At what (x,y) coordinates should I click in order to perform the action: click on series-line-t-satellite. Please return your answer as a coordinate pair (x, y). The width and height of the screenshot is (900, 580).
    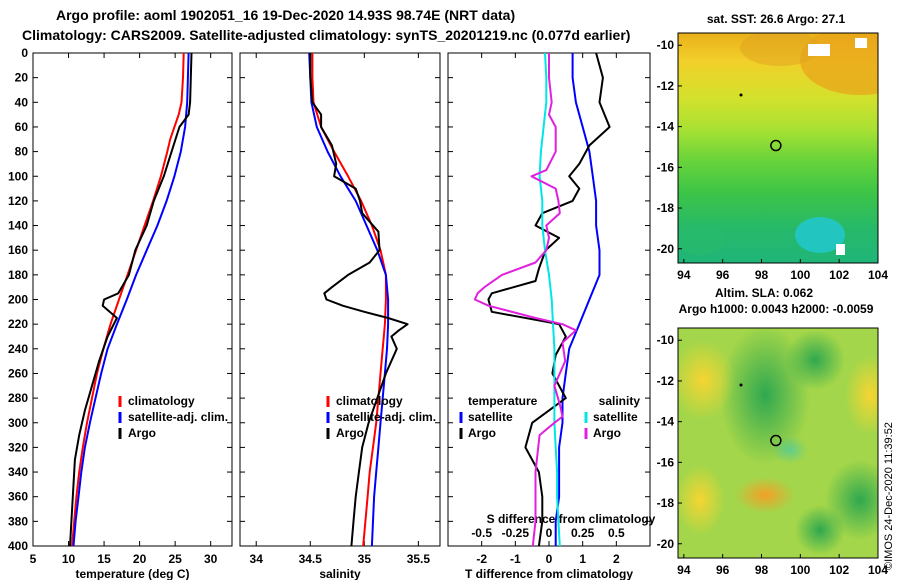
    Looking at the image, I should click on (577, 299).